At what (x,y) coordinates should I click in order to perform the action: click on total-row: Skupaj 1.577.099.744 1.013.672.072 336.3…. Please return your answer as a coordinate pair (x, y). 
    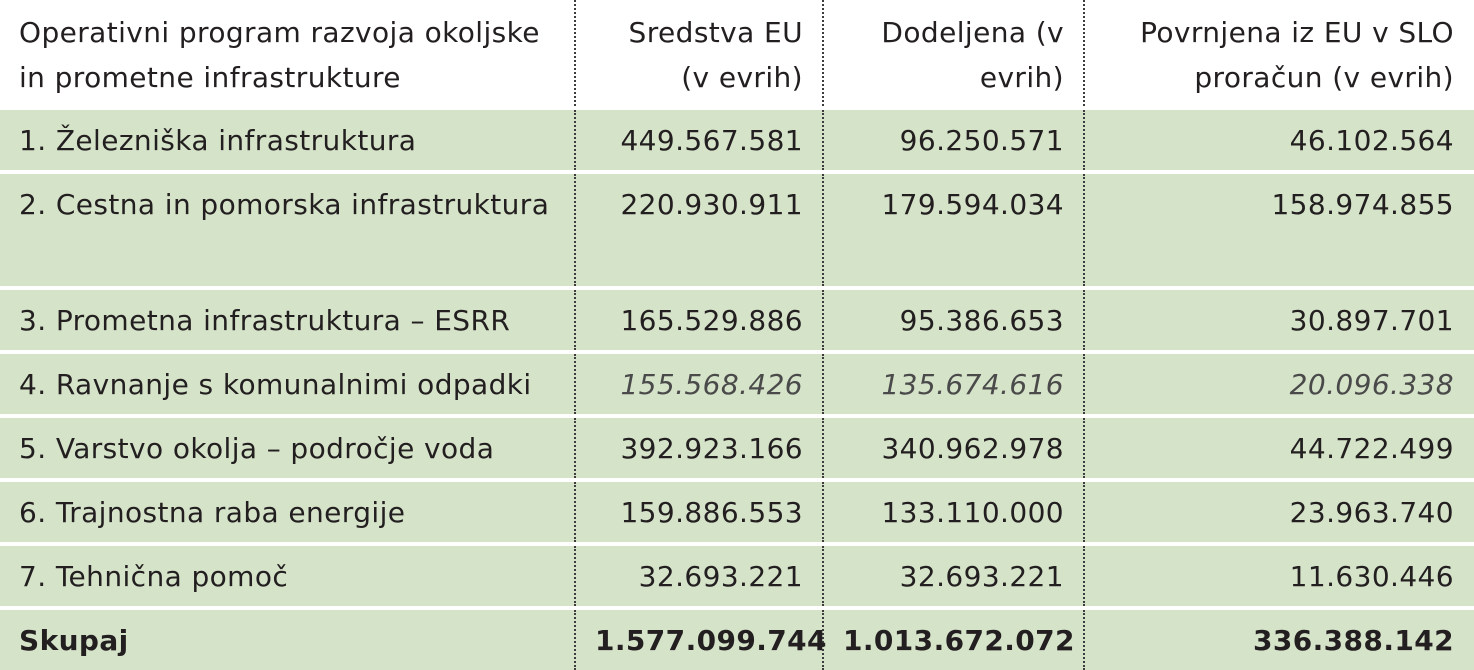
    Looking at the image, I should click on (737, 638).